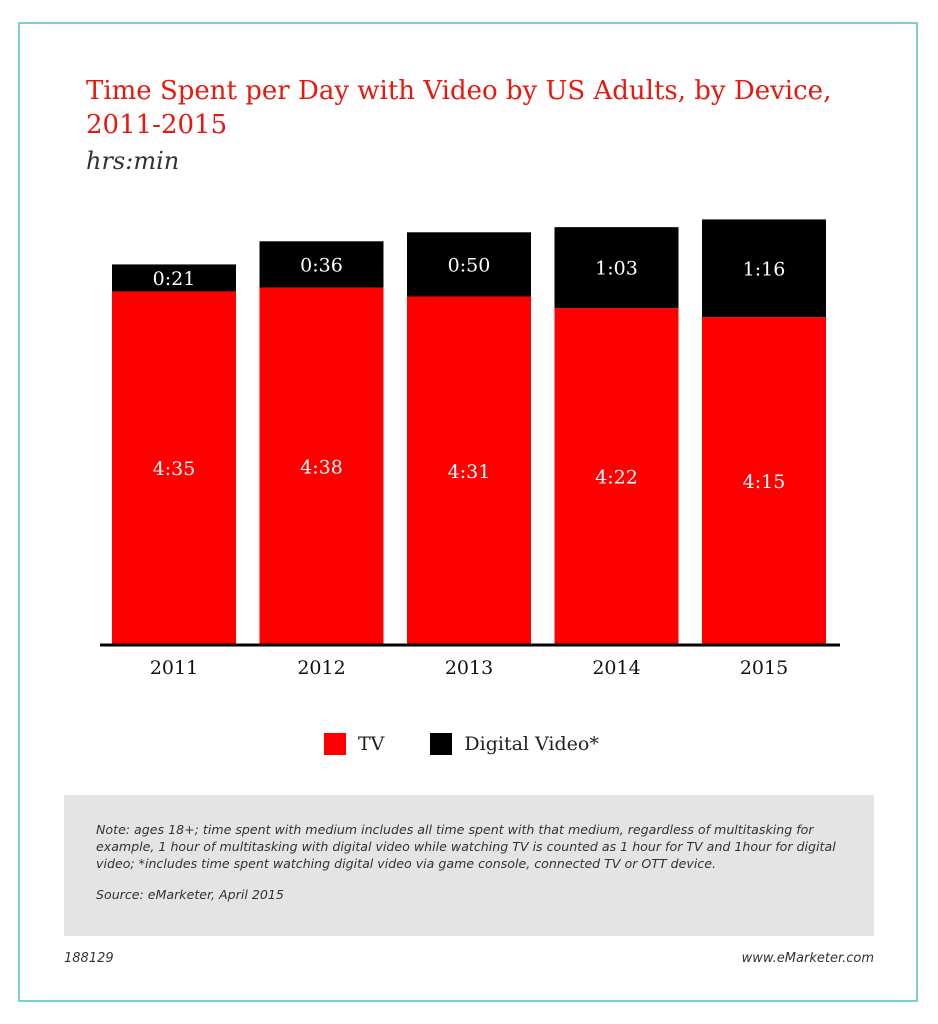  I want to click on data-label-tv-2011: 4:35, so click(174, 469).